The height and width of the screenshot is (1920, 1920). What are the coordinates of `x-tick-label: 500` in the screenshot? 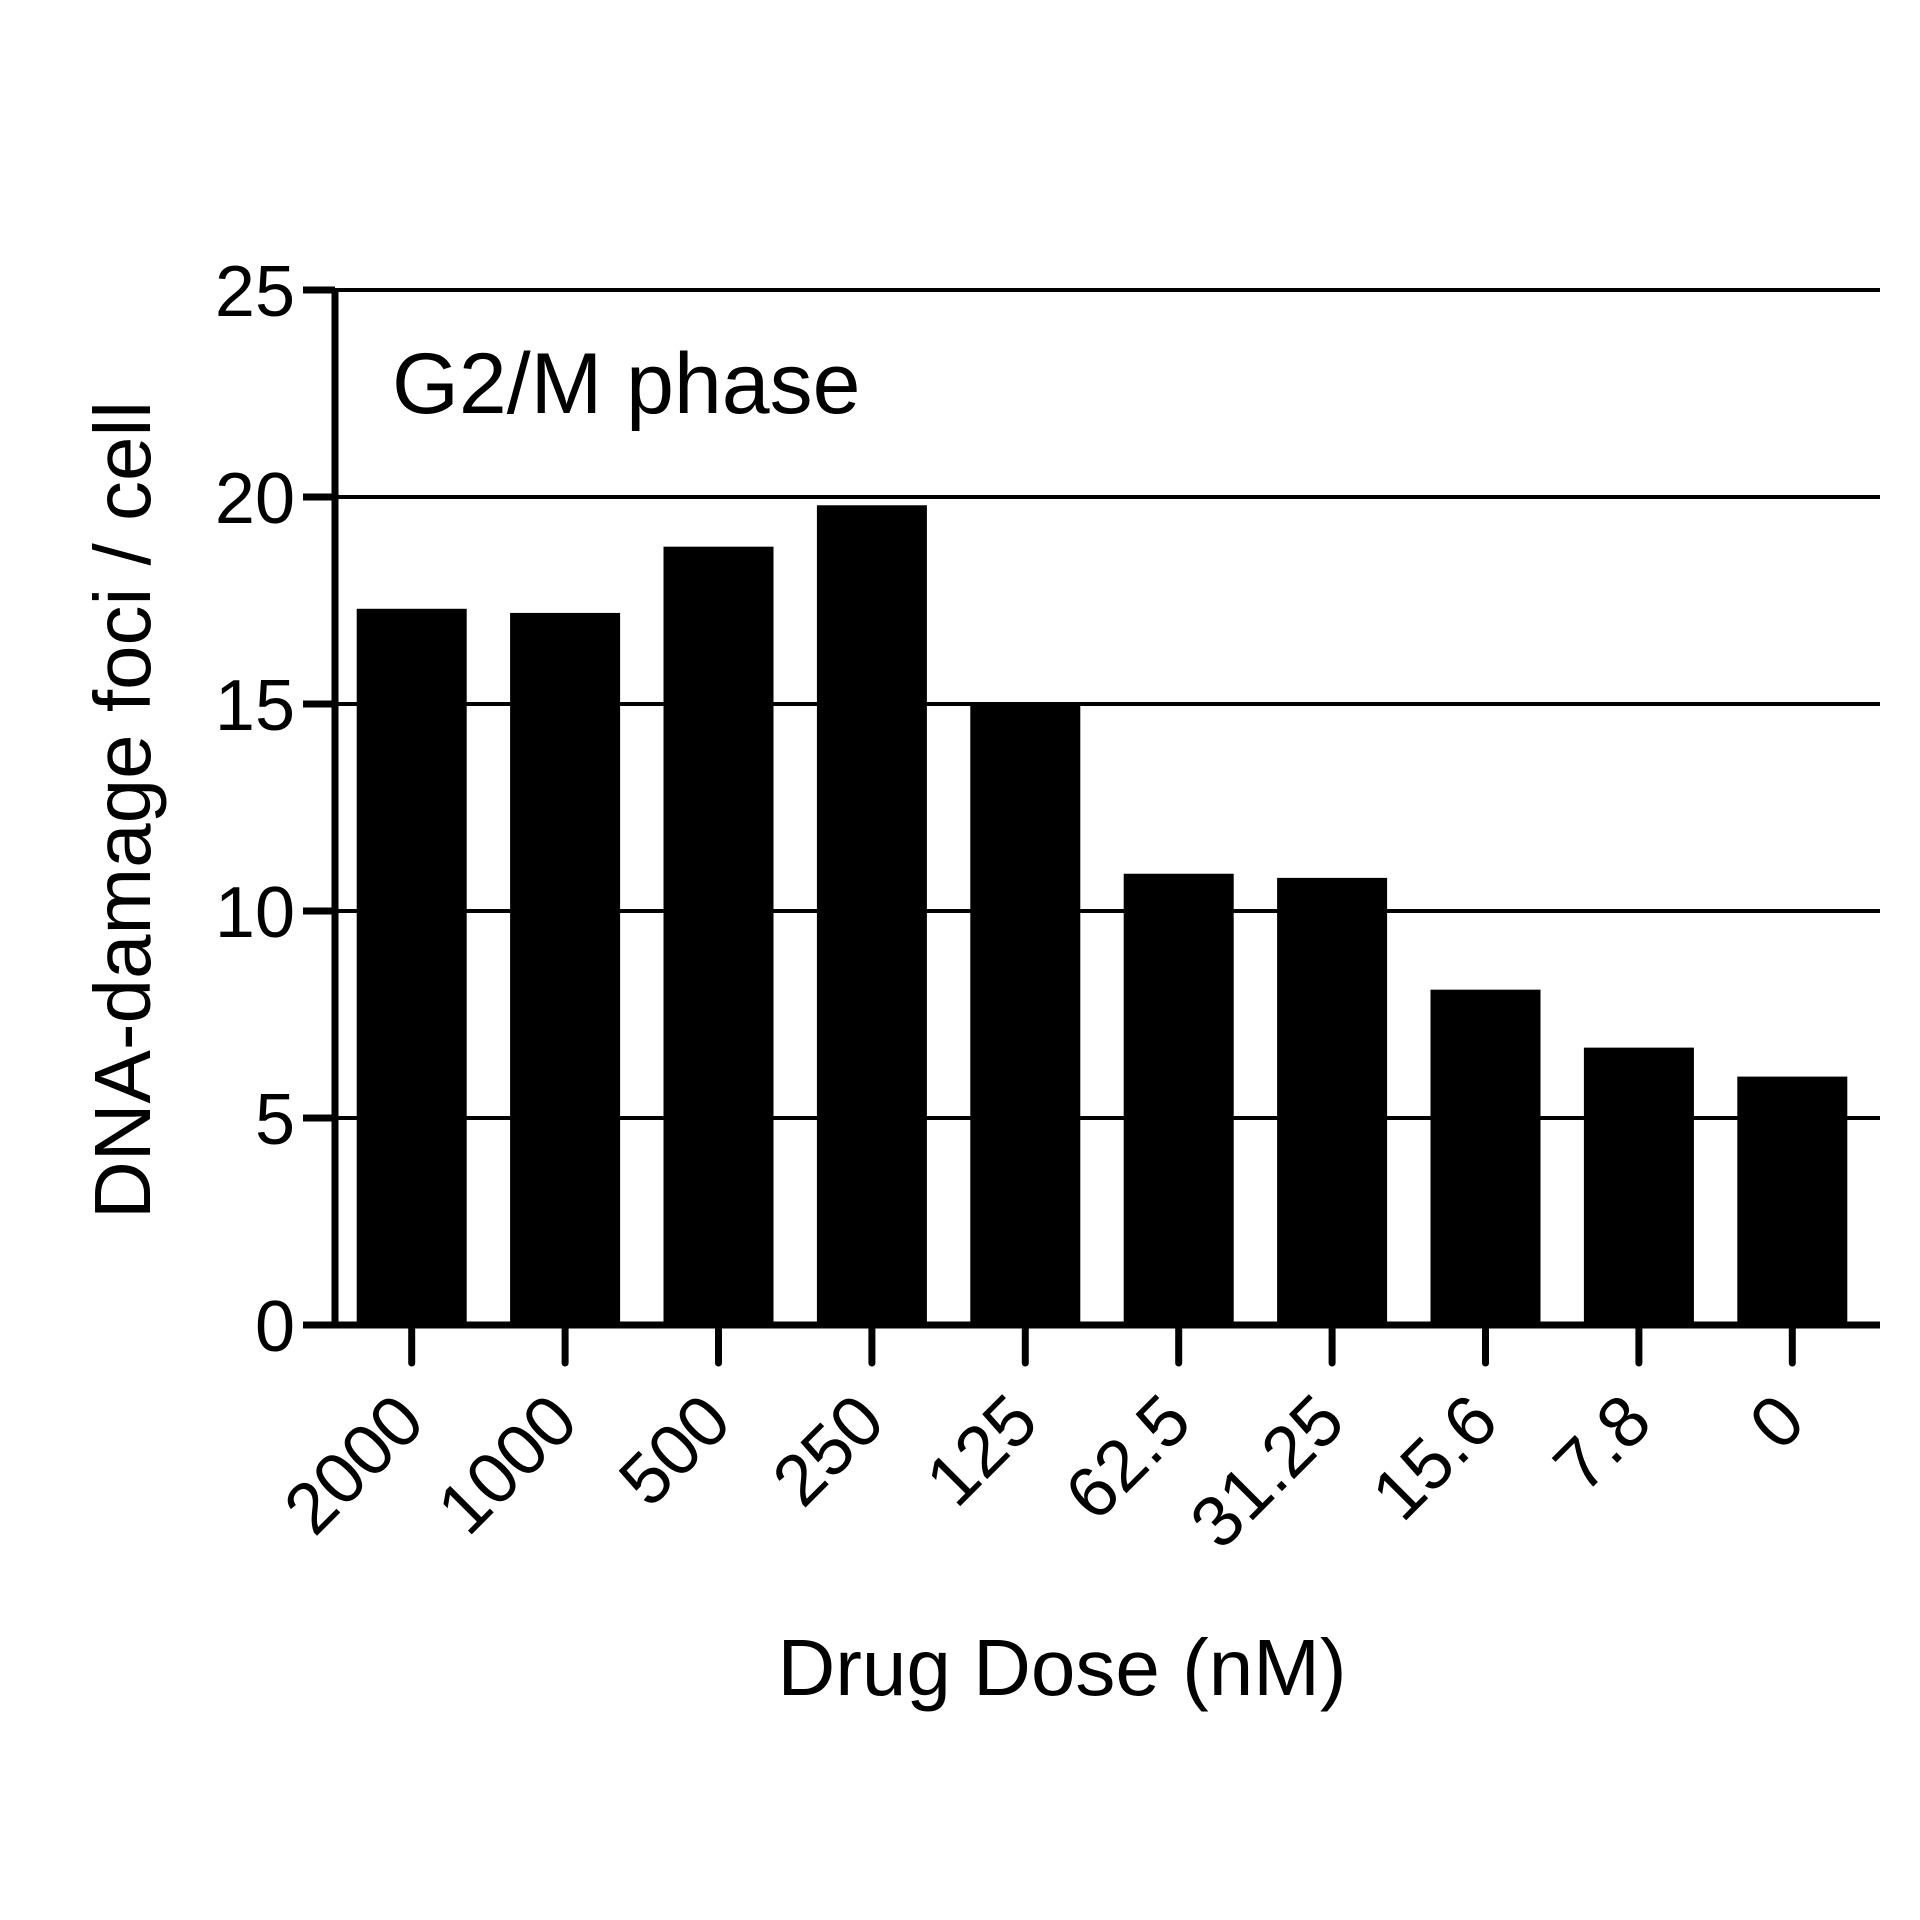 It's located at (675, 1451).